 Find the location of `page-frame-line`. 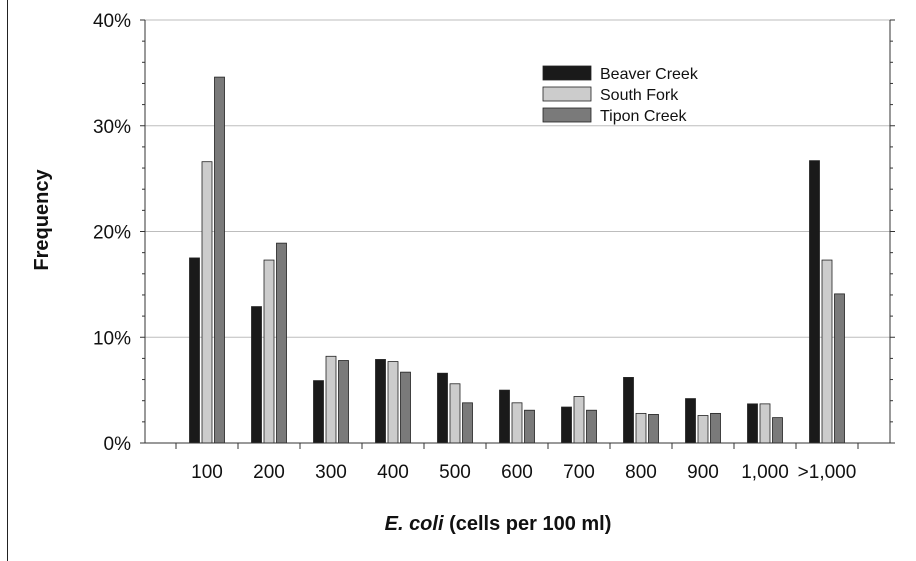

page-frame-line is located at coordinates (7, 280).